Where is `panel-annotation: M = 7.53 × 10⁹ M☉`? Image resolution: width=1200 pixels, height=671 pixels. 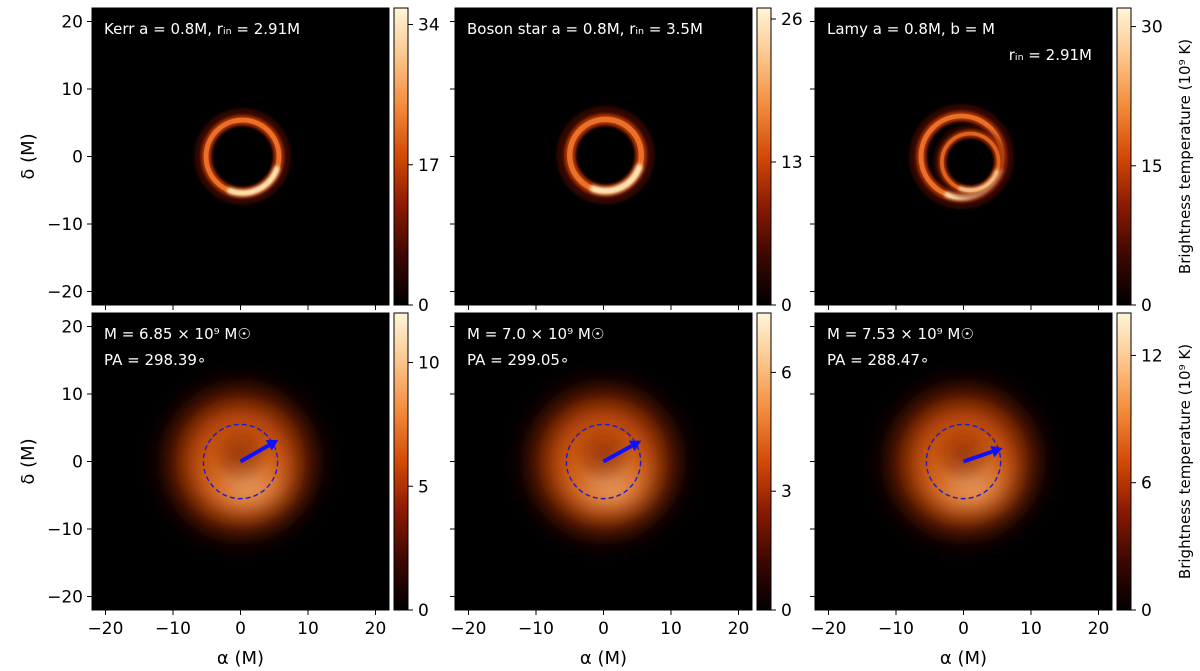 panel-annotation: M = 7.53 × 10⁹ M☉ is located at coordinates (900, 334).